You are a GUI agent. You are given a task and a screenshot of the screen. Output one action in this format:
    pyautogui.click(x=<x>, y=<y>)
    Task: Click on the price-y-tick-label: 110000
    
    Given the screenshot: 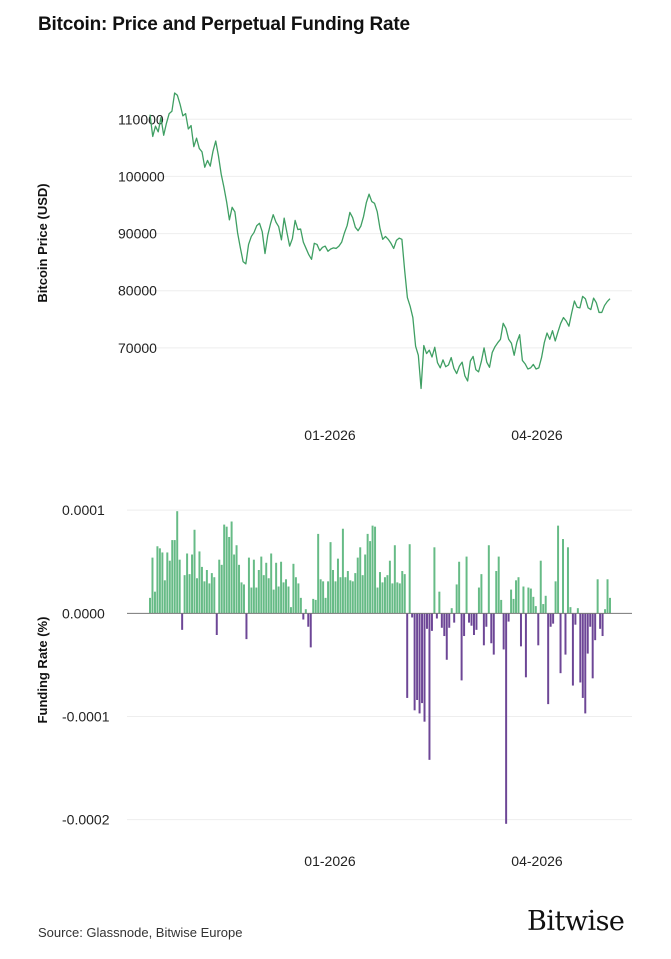 What is the action you would take?
    pyautogui.click(x=141, y=119)
    